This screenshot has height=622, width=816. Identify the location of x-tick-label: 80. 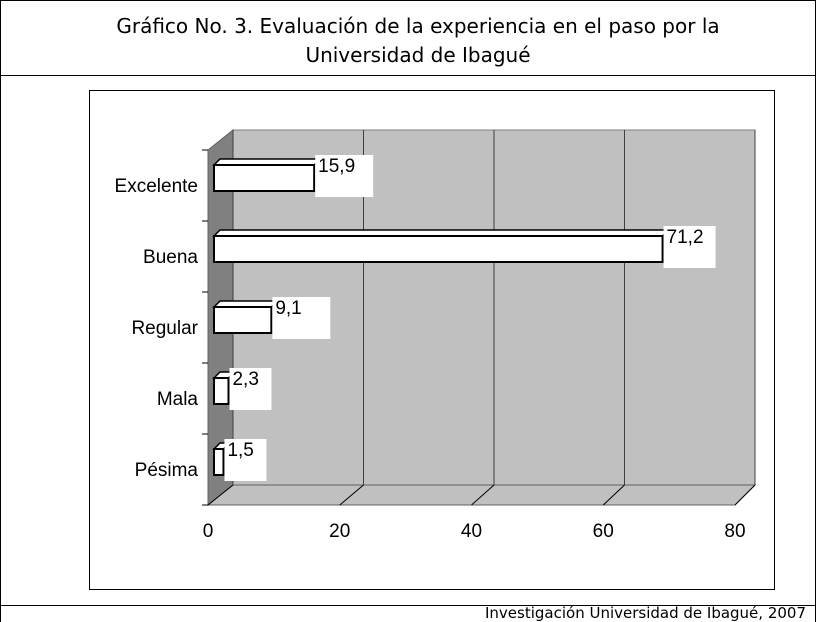
(734, 531).